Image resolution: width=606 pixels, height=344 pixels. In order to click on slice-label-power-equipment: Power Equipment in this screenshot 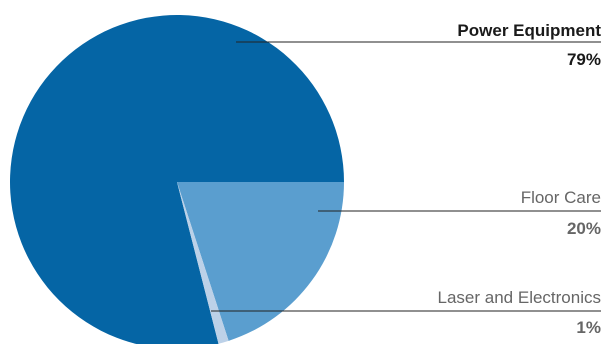, I will do `click(529, 30)`.